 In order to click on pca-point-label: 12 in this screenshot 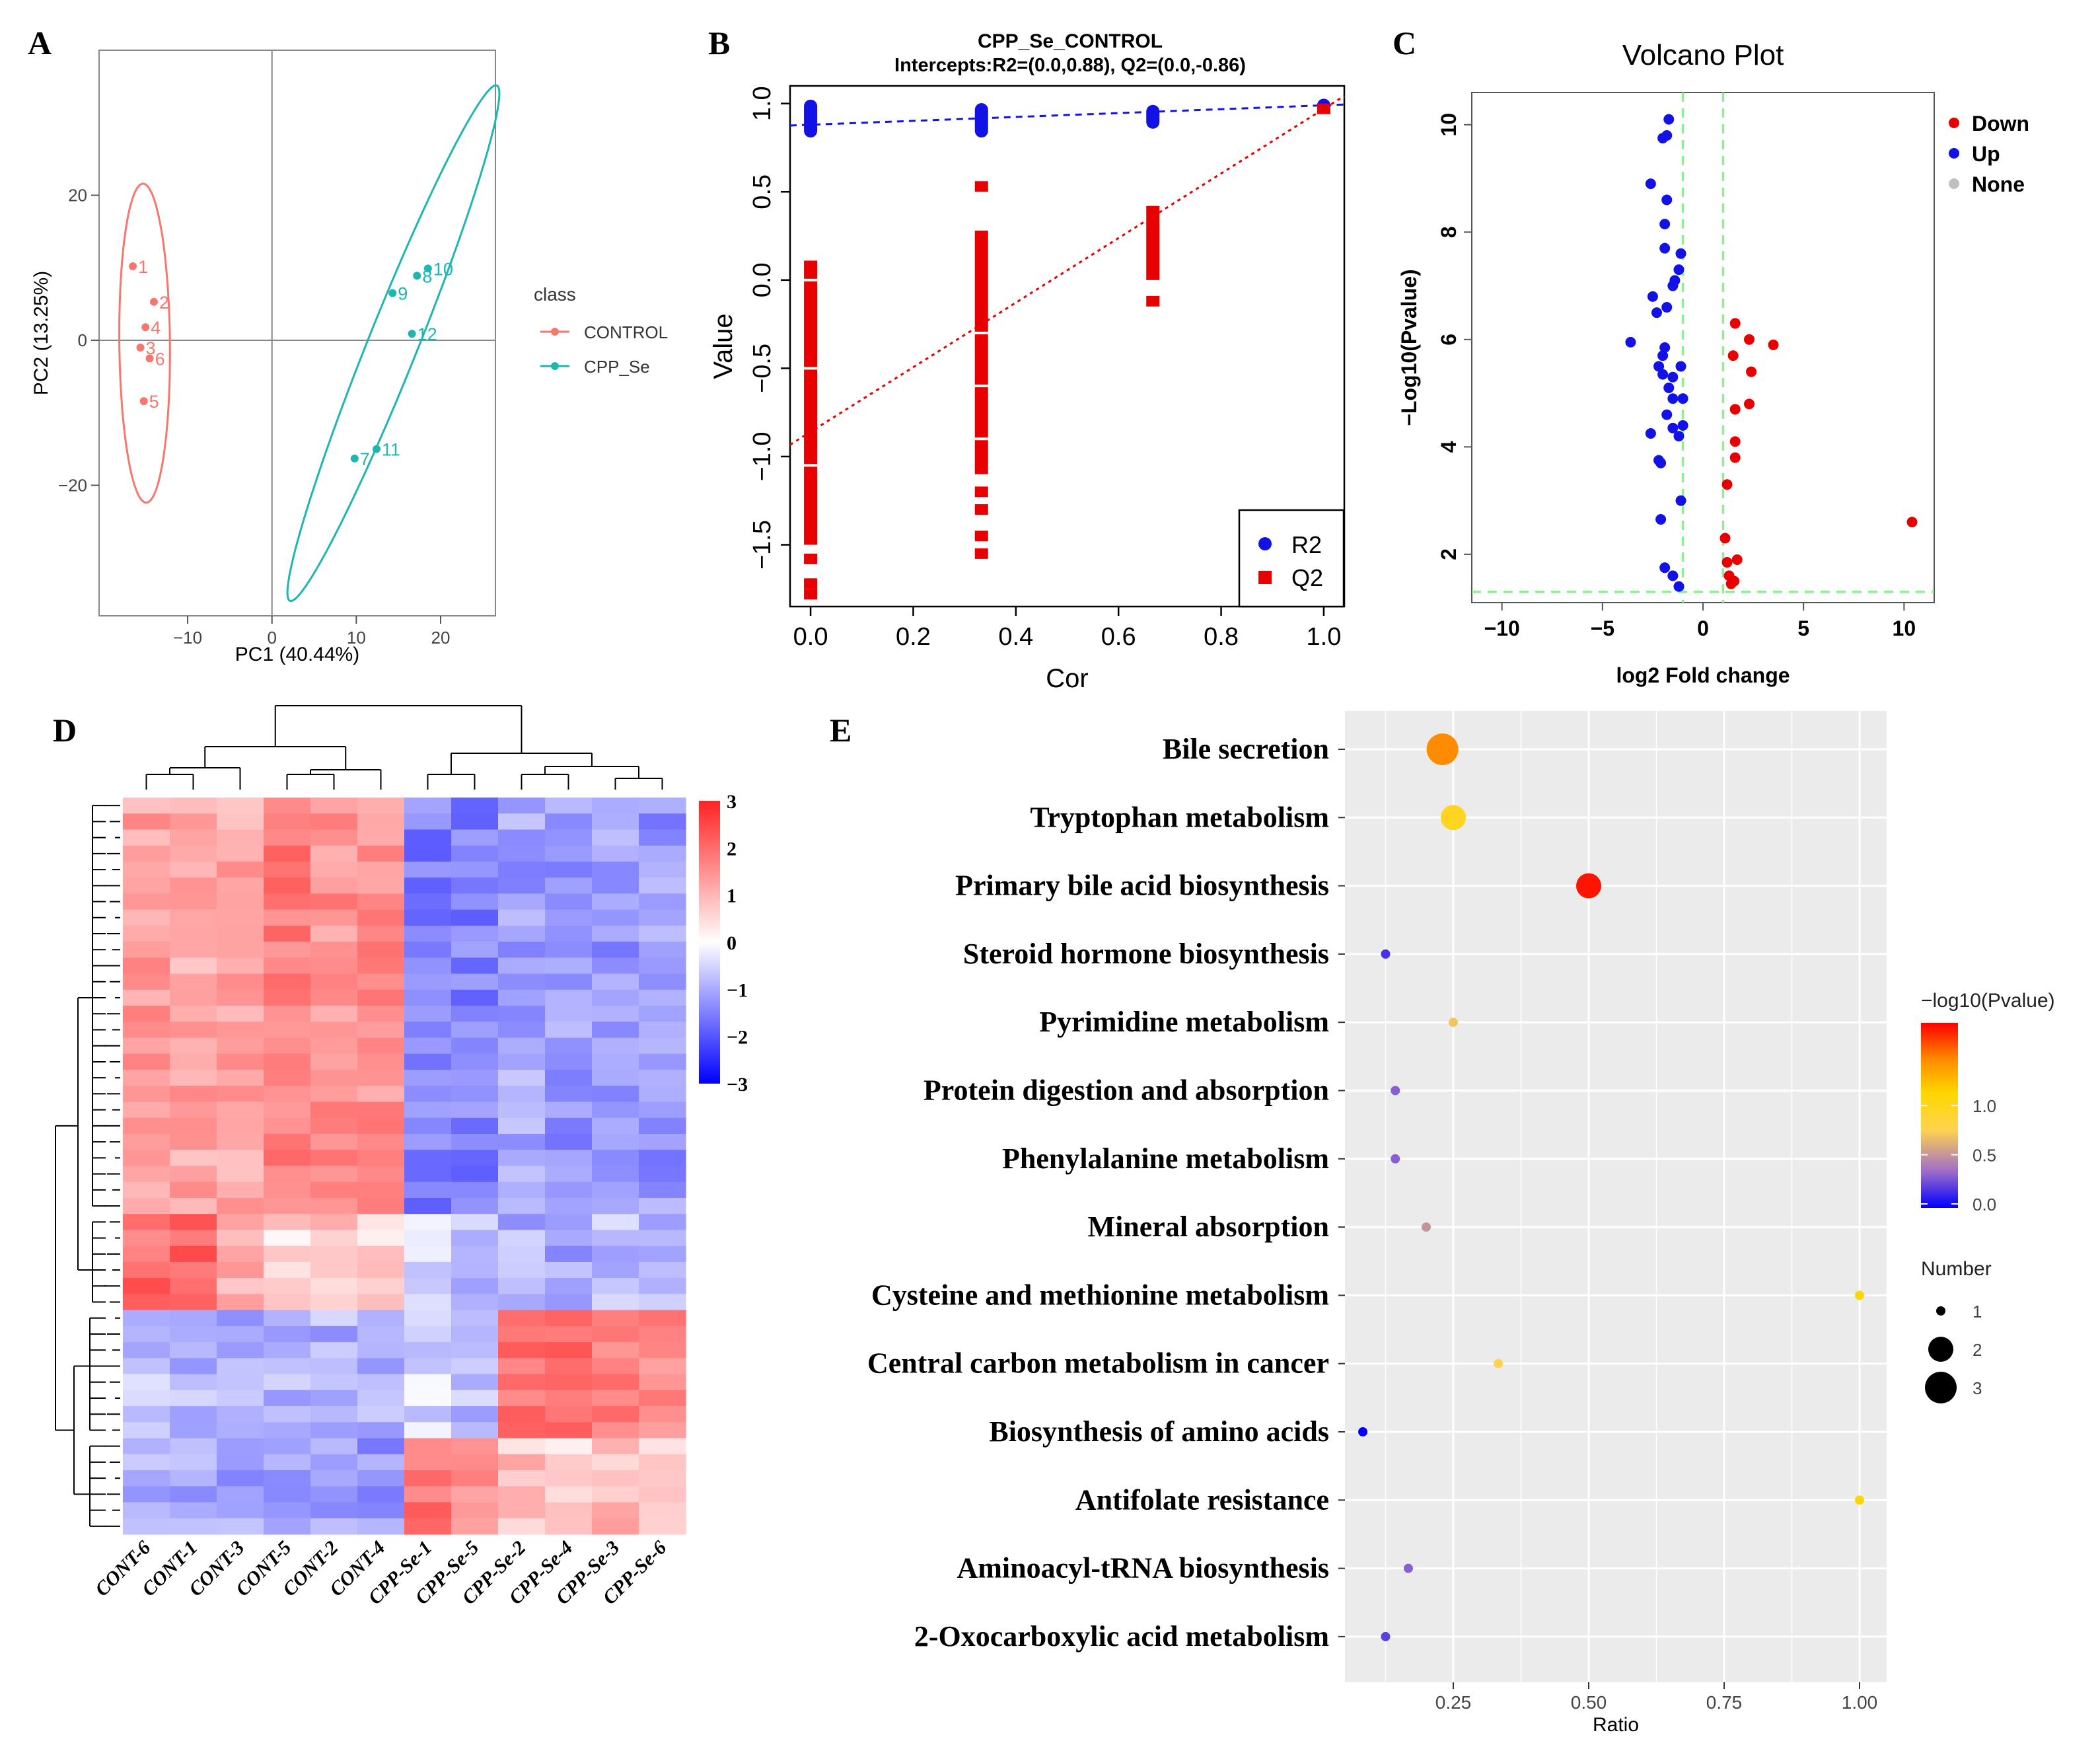, I will do `click(427, 334)`.